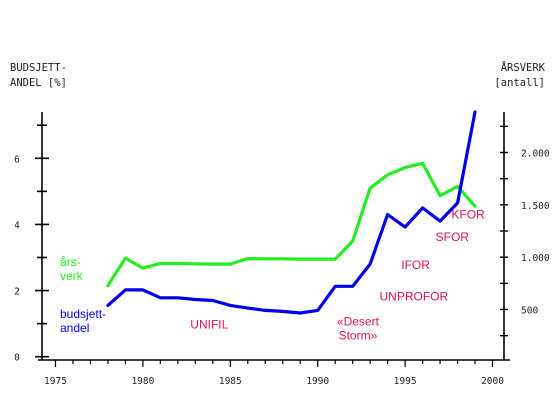  What do you see at coordinates (535, 206) in the screenshot?
I see `right-tick-label: 1.500` at bounding box center [535, 206].